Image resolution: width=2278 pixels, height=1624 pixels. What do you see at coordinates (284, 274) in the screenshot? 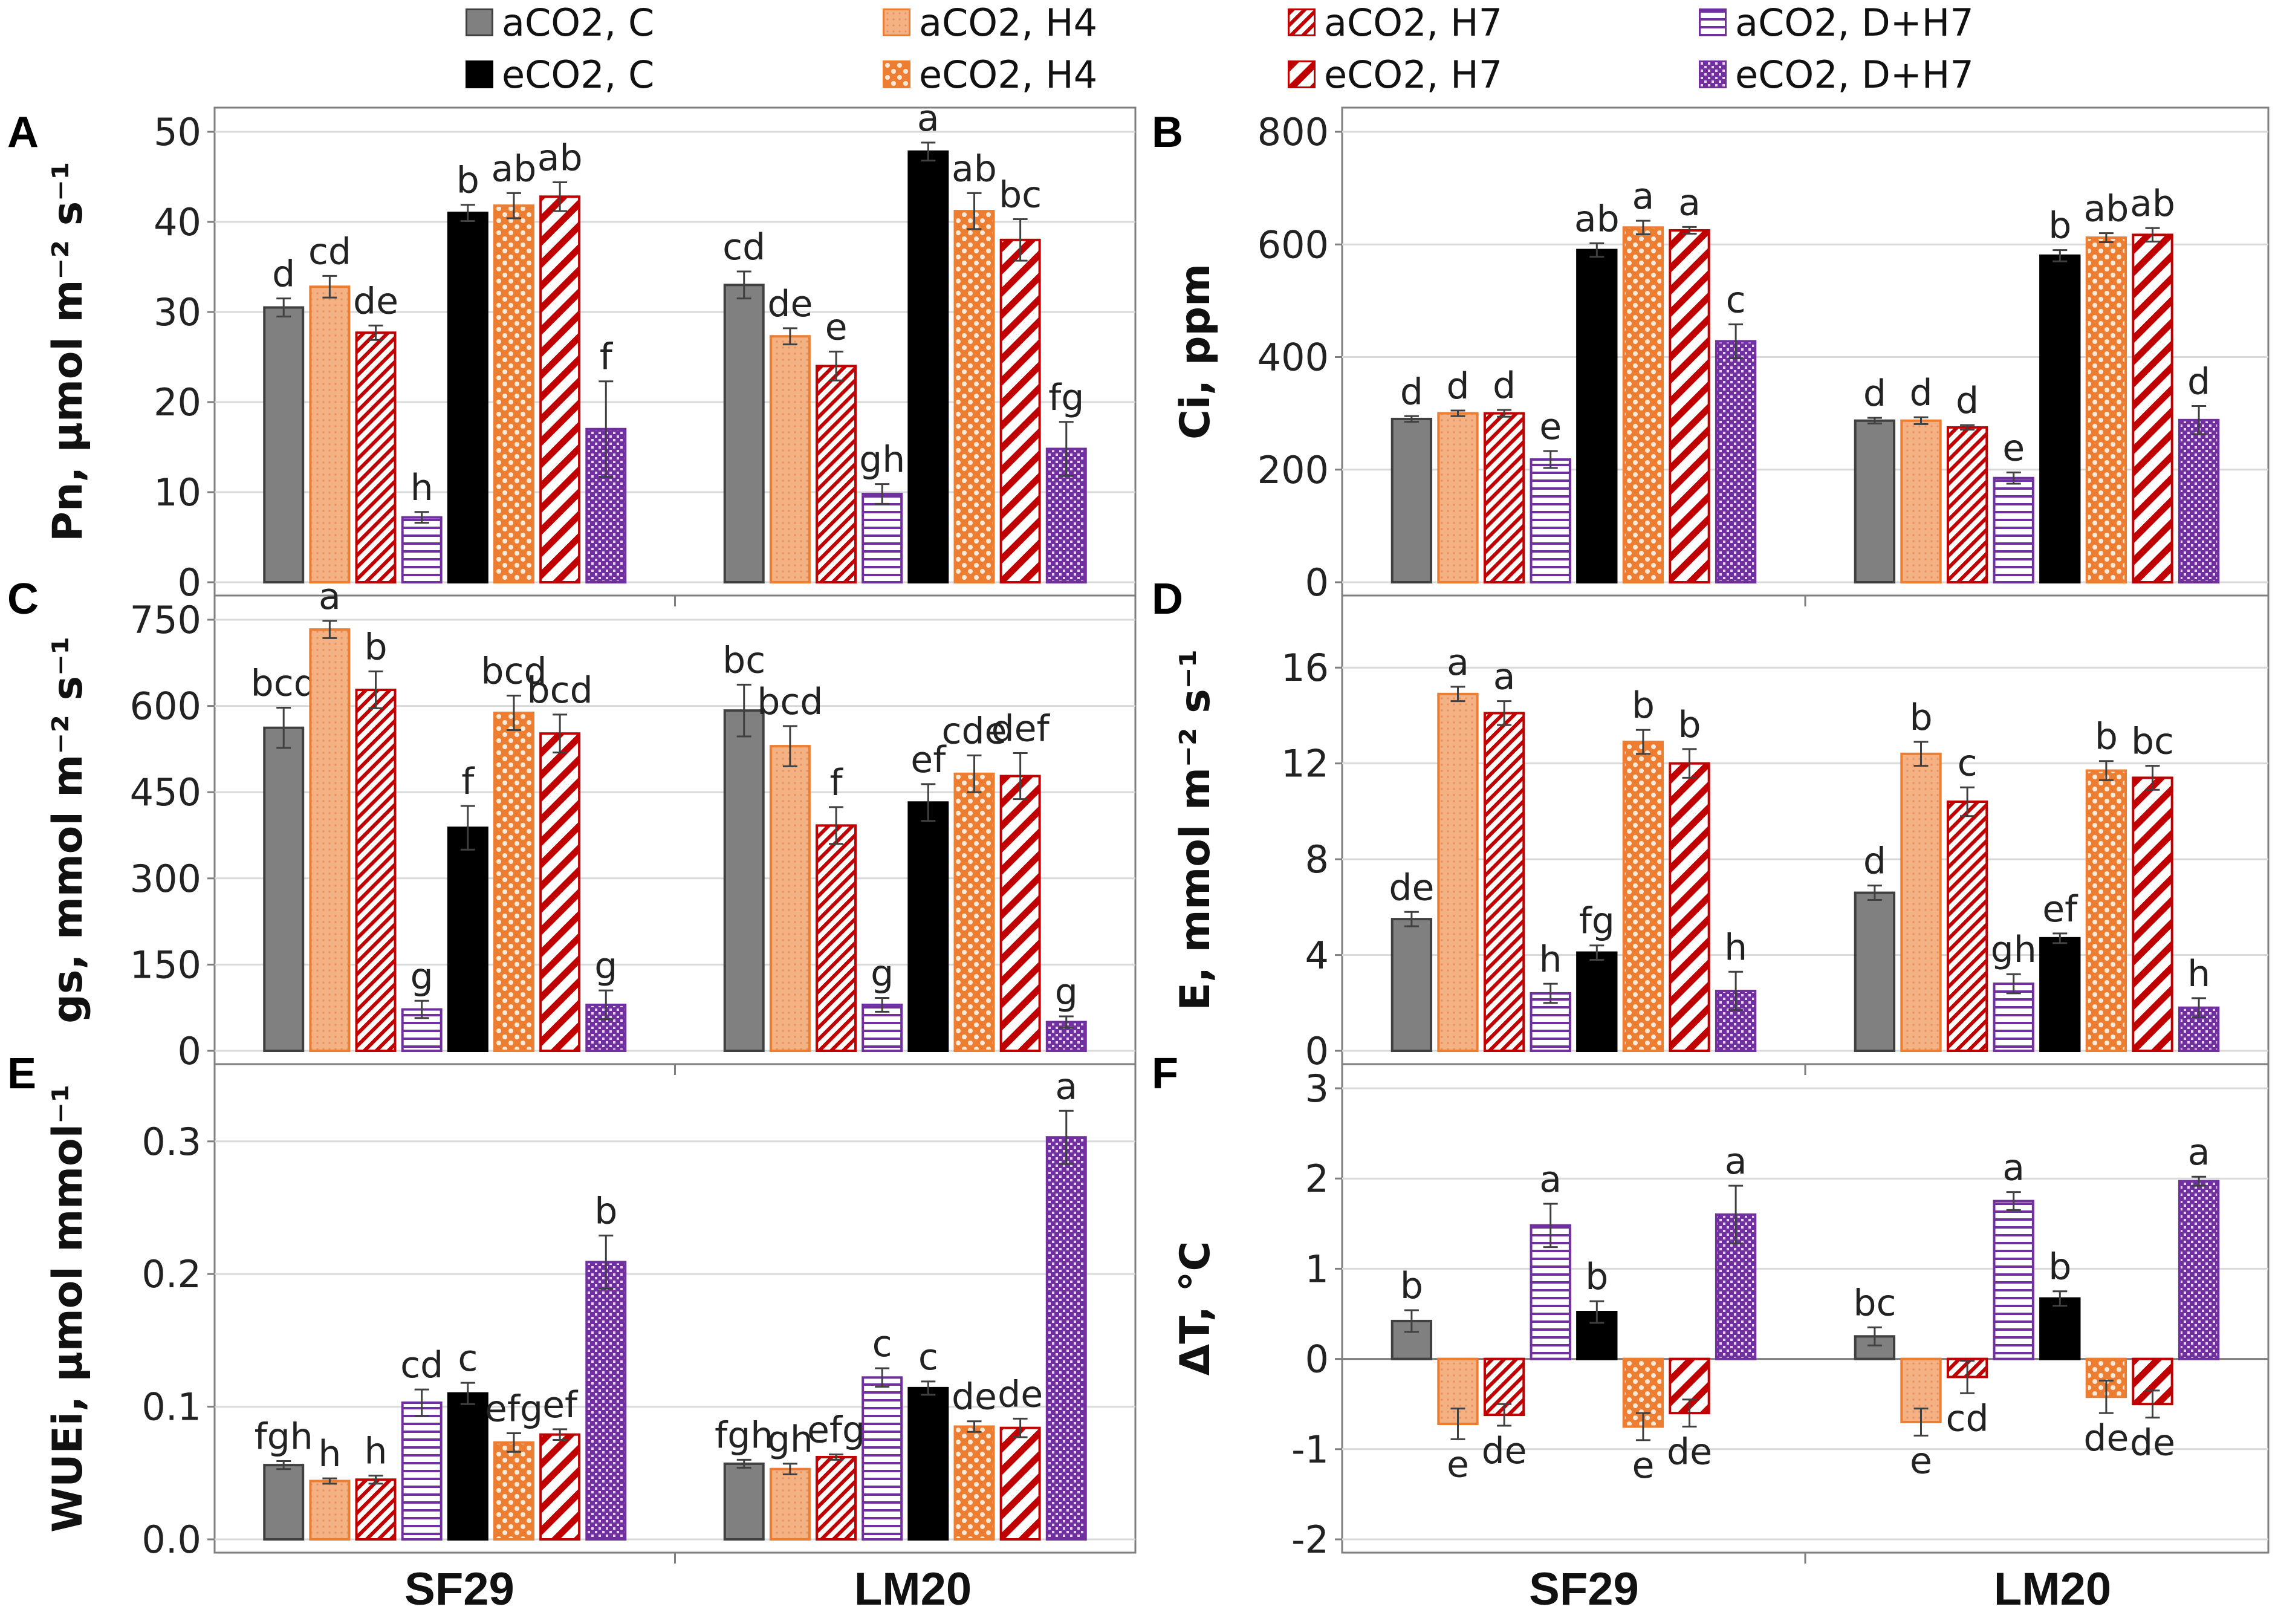
I see `sig-letter-a-g0-s0: d` at bounding box center [284, 274].